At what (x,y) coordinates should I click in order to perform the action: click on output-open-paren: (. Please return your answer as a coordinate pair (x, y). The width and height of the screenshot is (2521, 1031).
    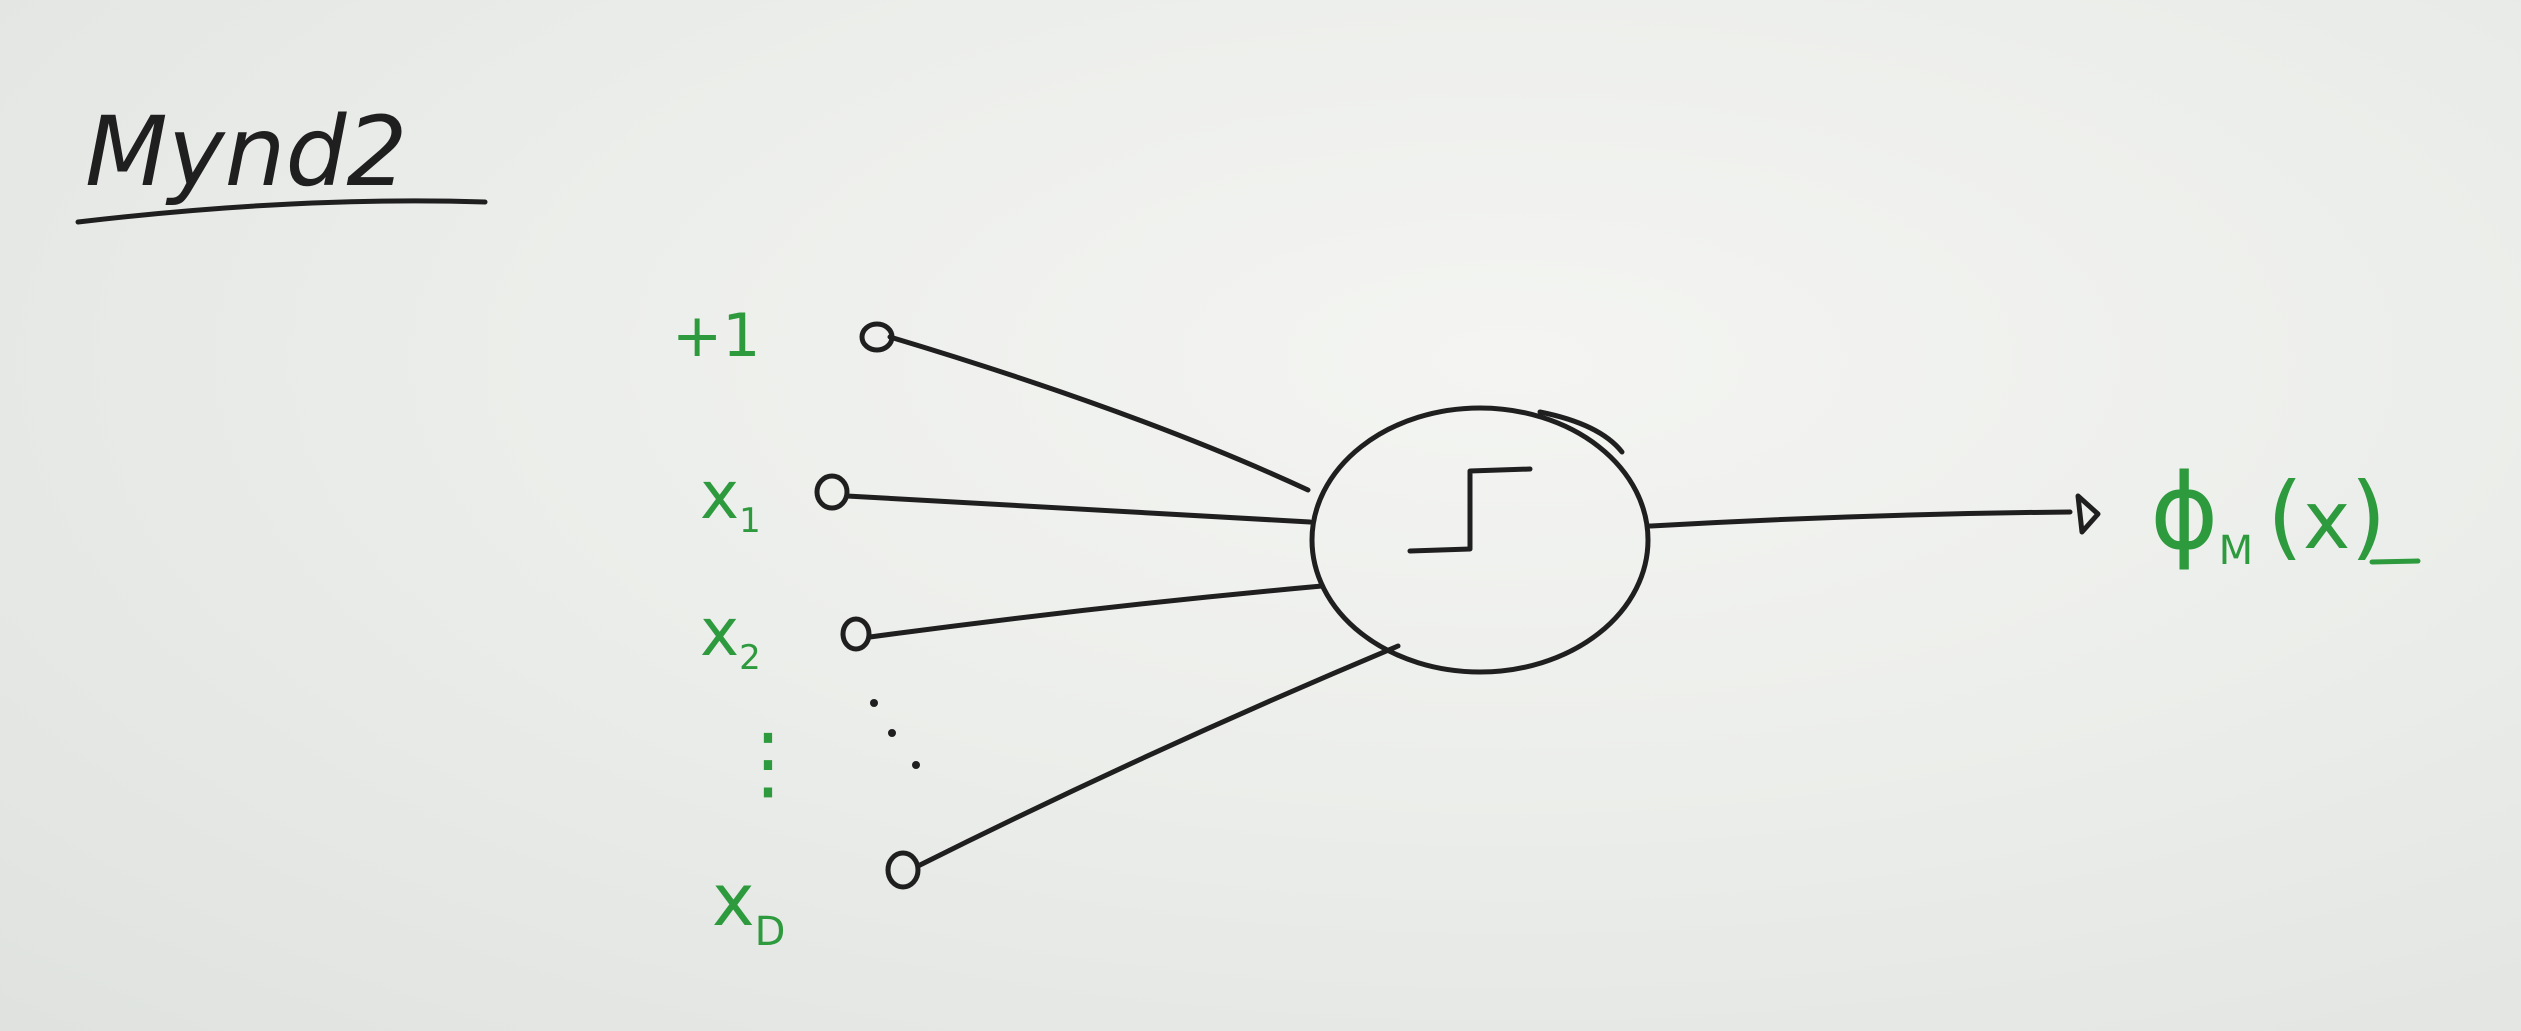
    Looking at the image, I should click on (2285, 516).